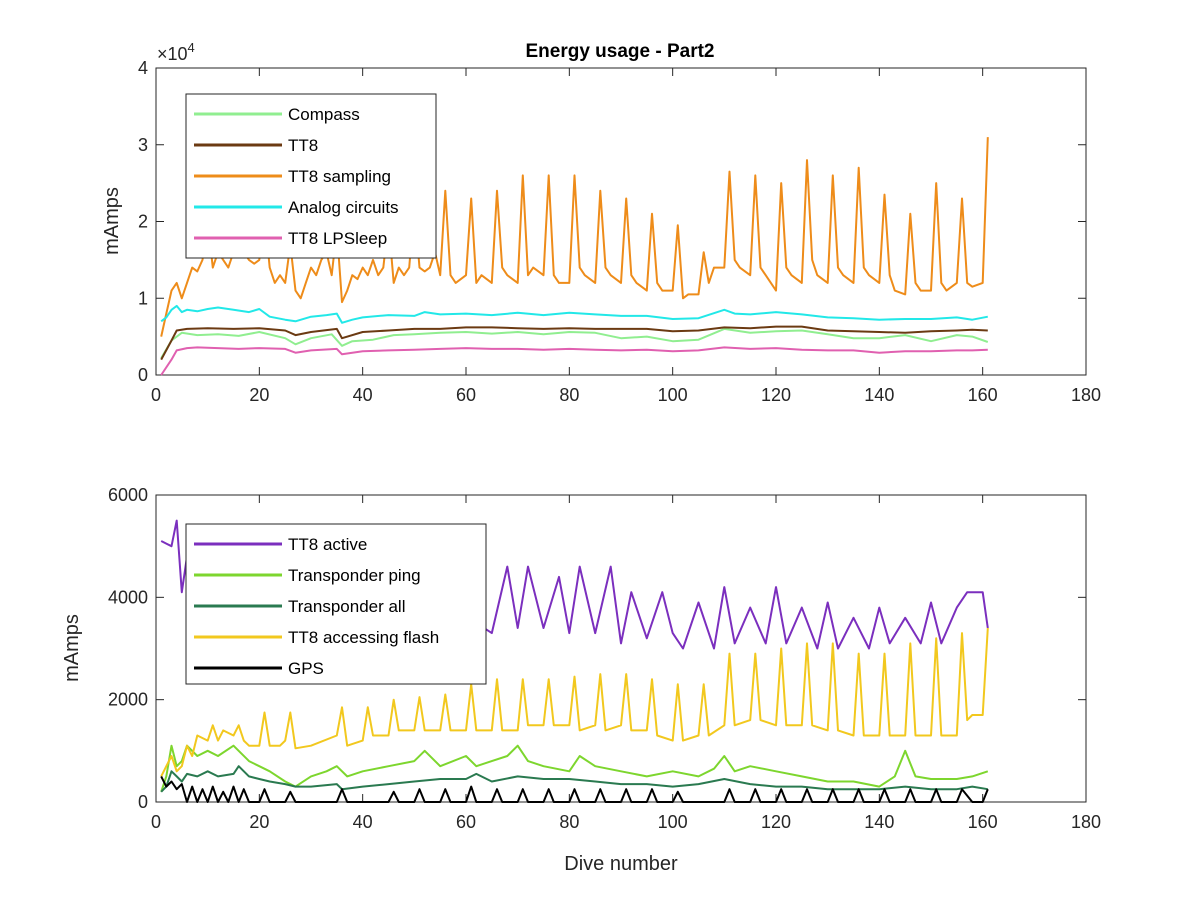 The height and width of the screenshot is (900, 1200). I want to click on series-analog-circuits, so click(574, 314).